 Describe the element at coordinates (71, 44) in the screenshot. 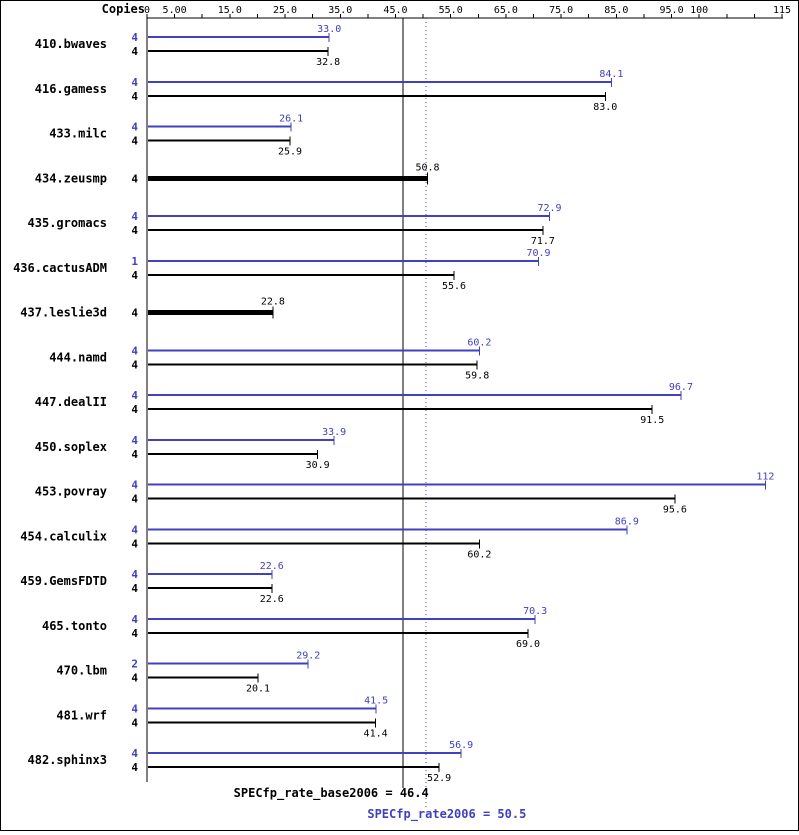

I see `benchmark-label: 410.bwaves` at that location.